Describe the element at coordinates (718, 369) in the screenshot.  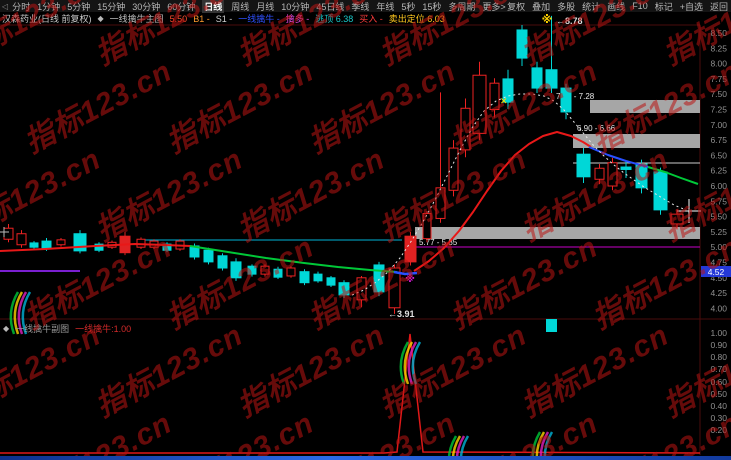
I see `sub-axis-label: 0.70` at that location.